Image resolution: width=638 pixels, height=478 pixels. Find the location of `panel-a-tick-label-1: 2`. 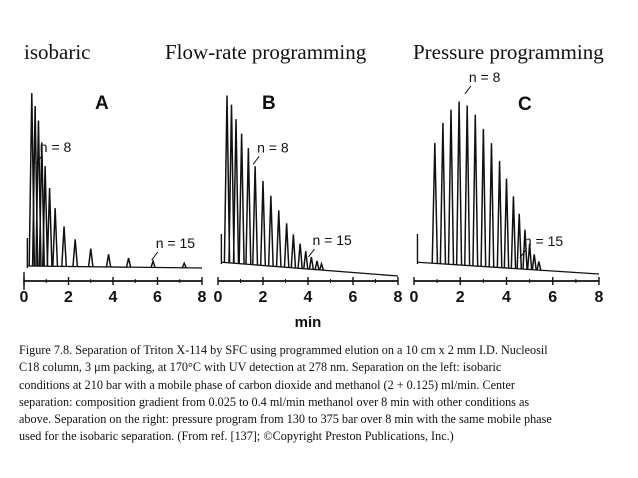

panel-a-tick-label-1: 2 is located at coordinates (68, 297).